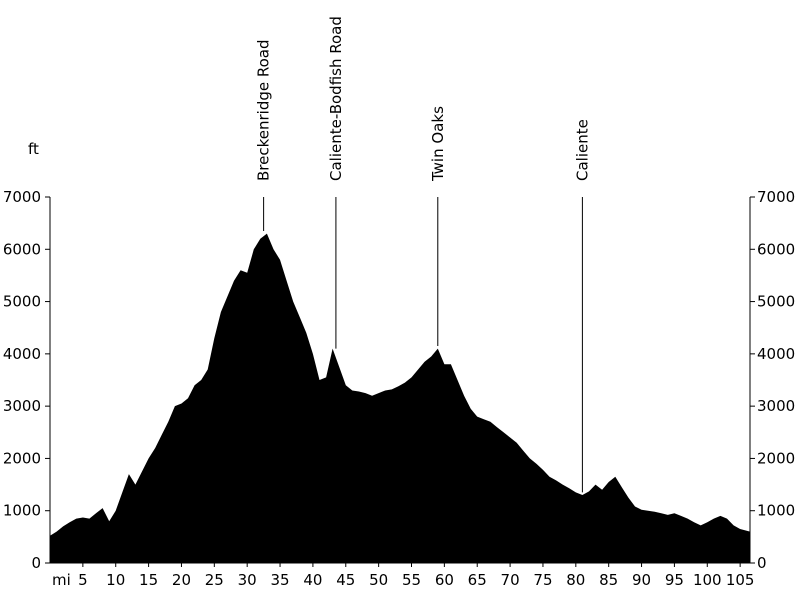 This screenshot has width=800, height=600. I want to click on x-tick-label: 5, so click(83, 580).